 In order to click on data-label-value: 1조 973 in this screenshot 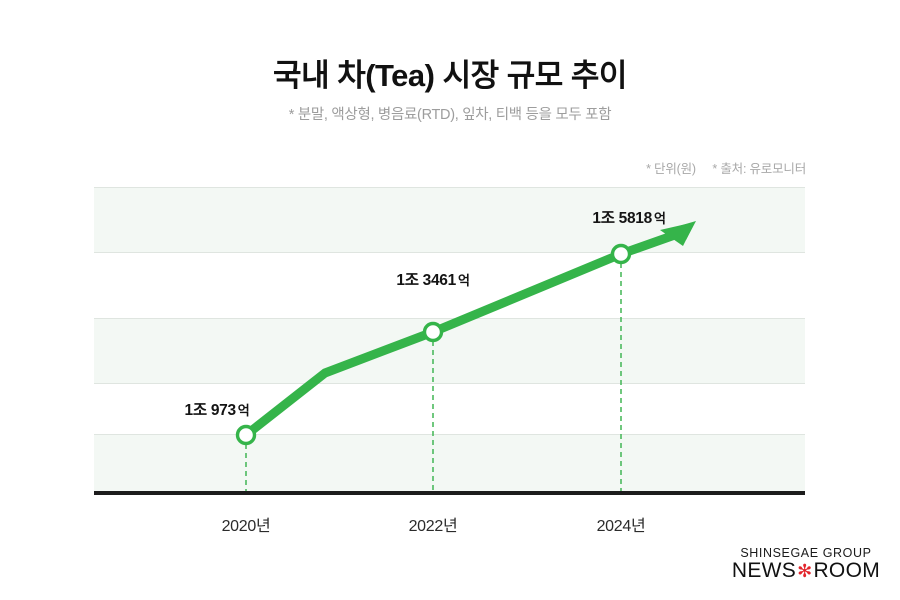, I will do `click(210, 410)`.